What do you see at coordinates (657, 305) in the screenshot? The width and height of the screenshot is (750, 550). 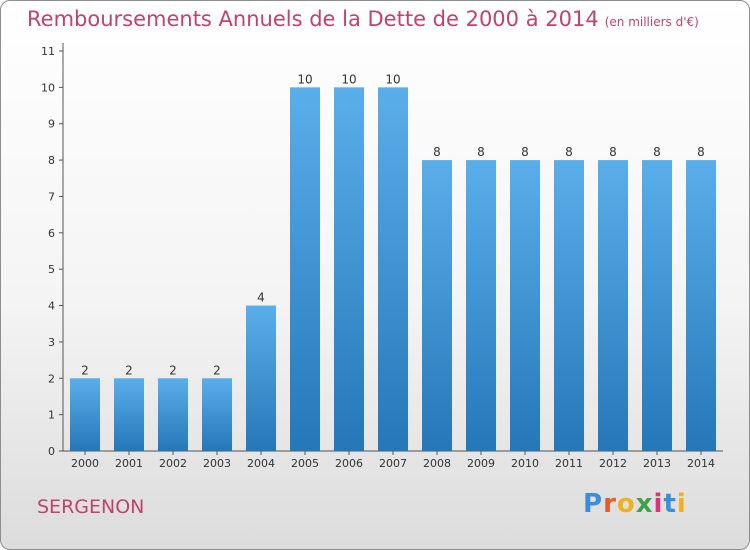 I see `bar-2013` at bounding box center [657, 305].